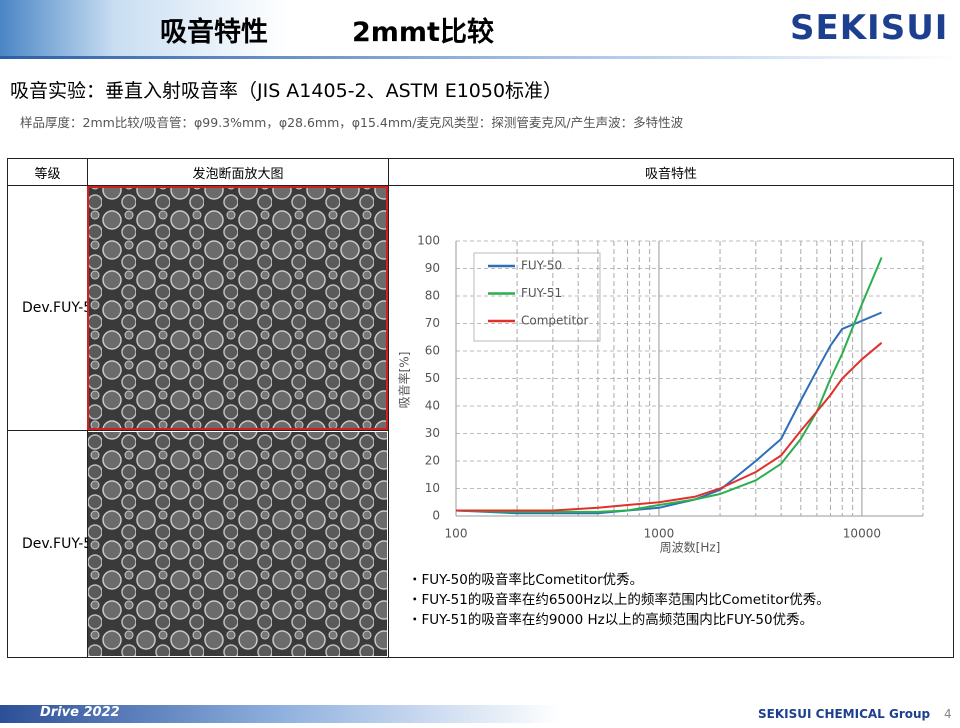 The width and height of the screenshot is (960, 728). What do you see at coordinates (432, 461) in the screenshot?
I see `y-tick-label: 20` at bounding box center [432, 461].